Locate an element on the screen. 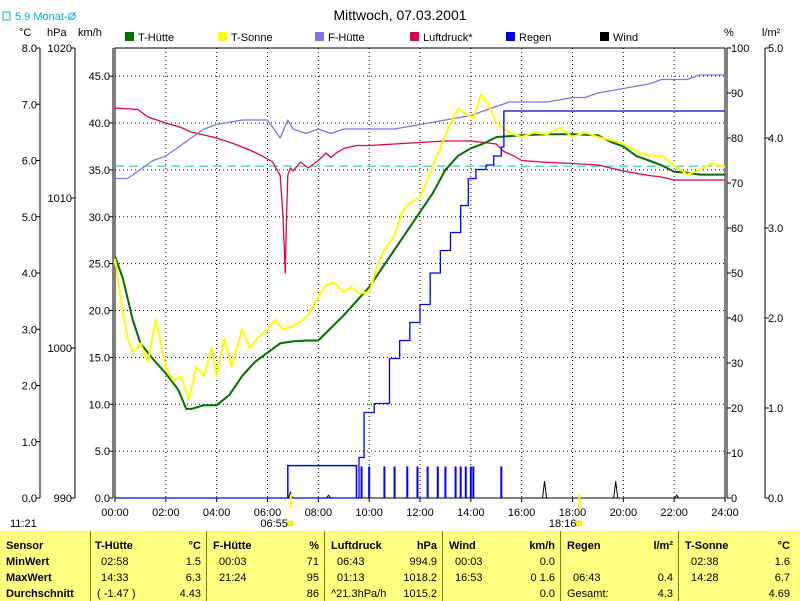  series-line-fhtte is located at coordinates (420, 127).